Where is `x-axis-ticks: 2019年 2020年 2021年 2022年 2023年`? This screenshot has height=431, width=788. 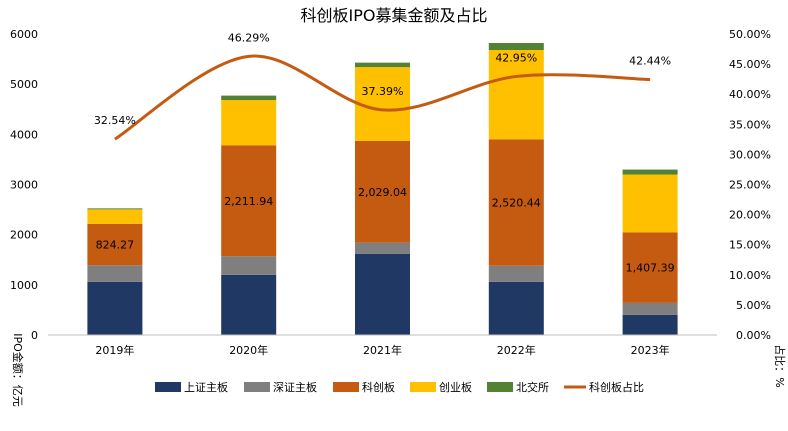 x-axis-ticks: 2019年 2020年 2021年 2022年 2023年 is located at coordinates (382, 350).